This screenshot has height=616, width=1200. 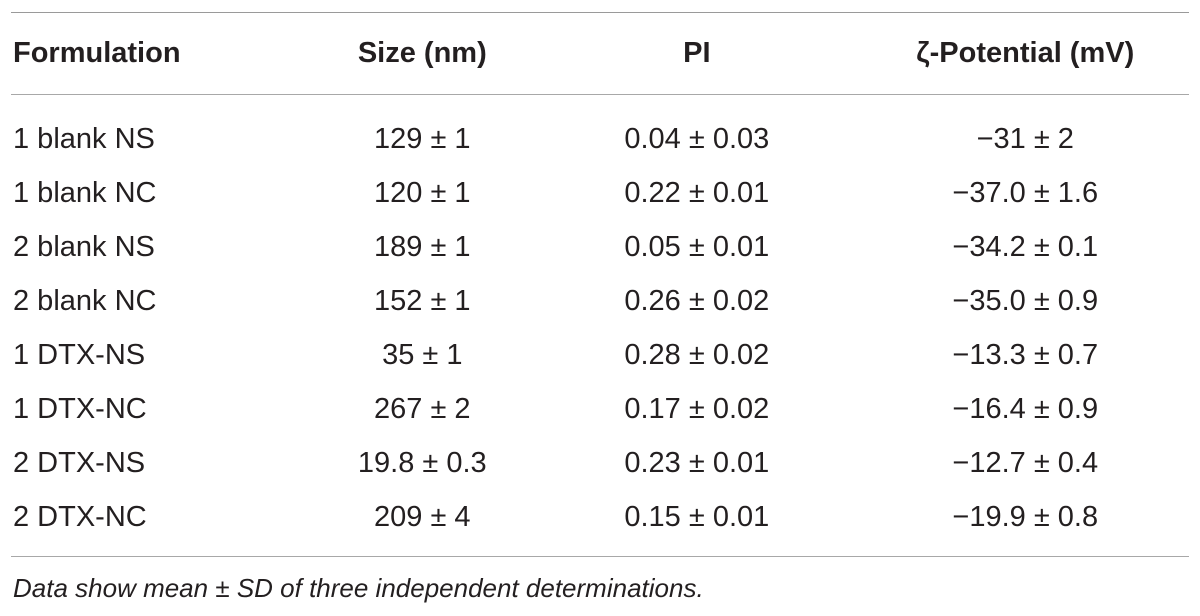 What do you see at coordinates (1025, 138) in the screenshot?
I see `cell-zeta-potential: −31 ± 2` at bounding box center [1025, 138].